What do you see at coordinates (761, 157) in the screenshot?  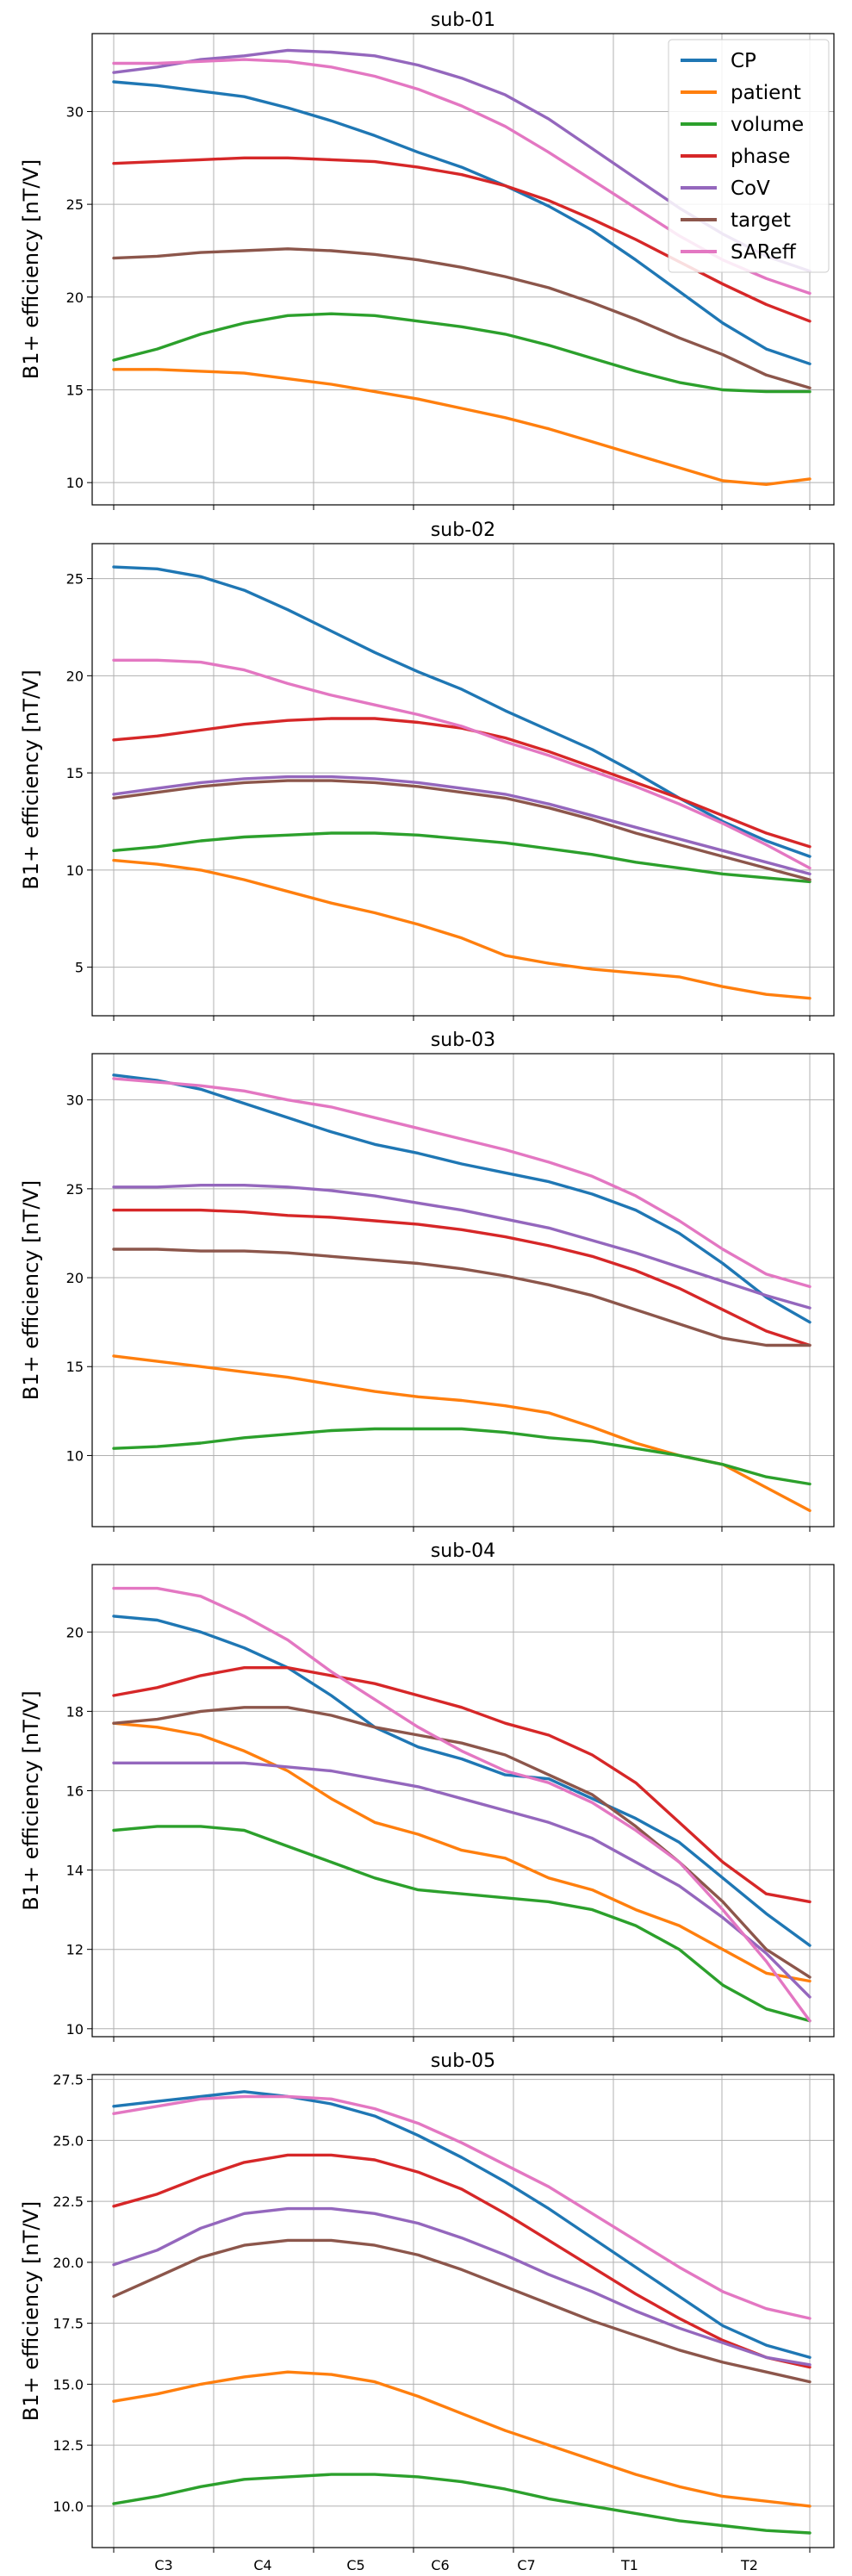 I see `legend-label: phase` at bounding box center [761, 157].